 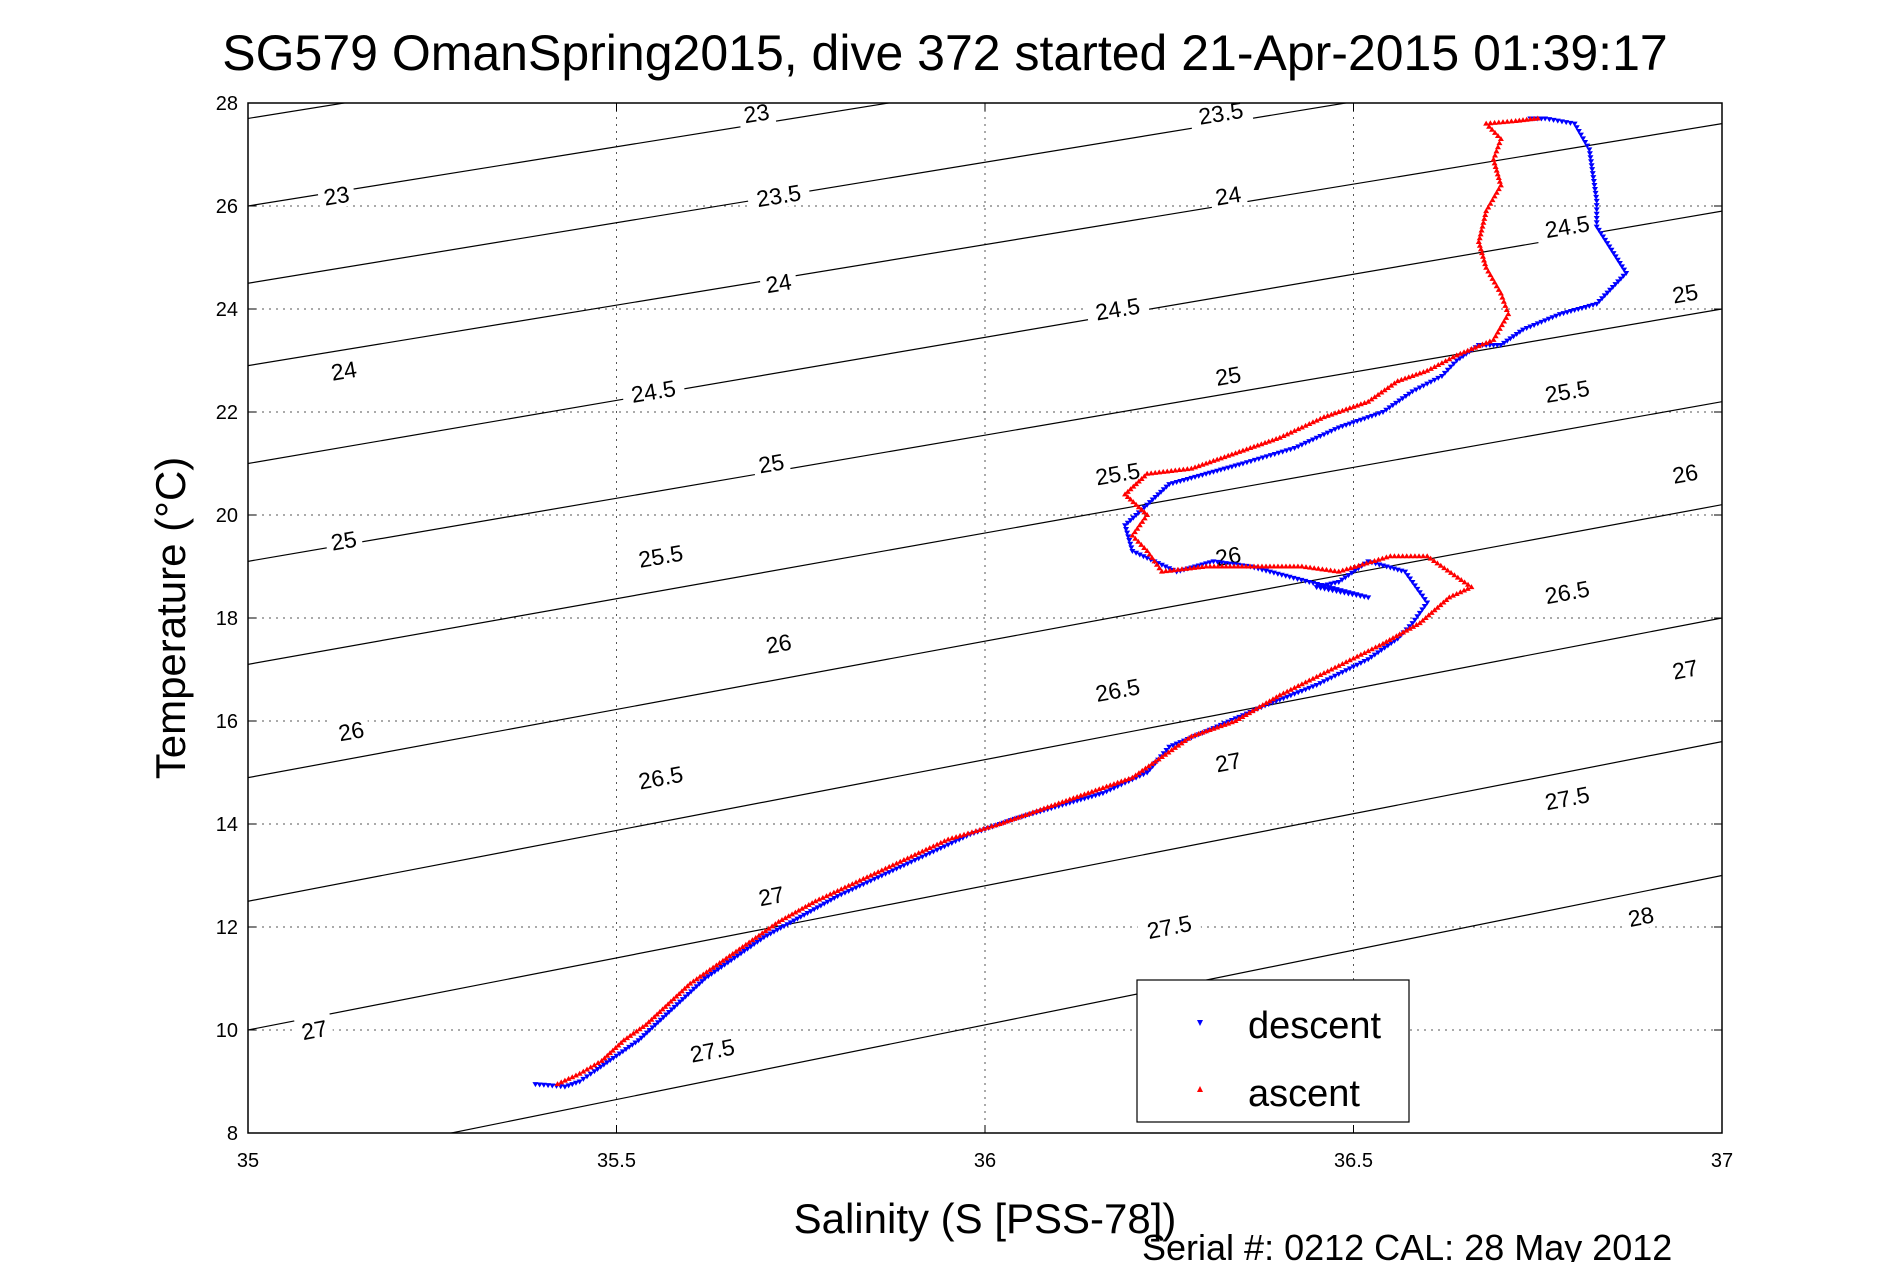 I want to click on legend-descent-marker, so click(x=1200, y=1023).